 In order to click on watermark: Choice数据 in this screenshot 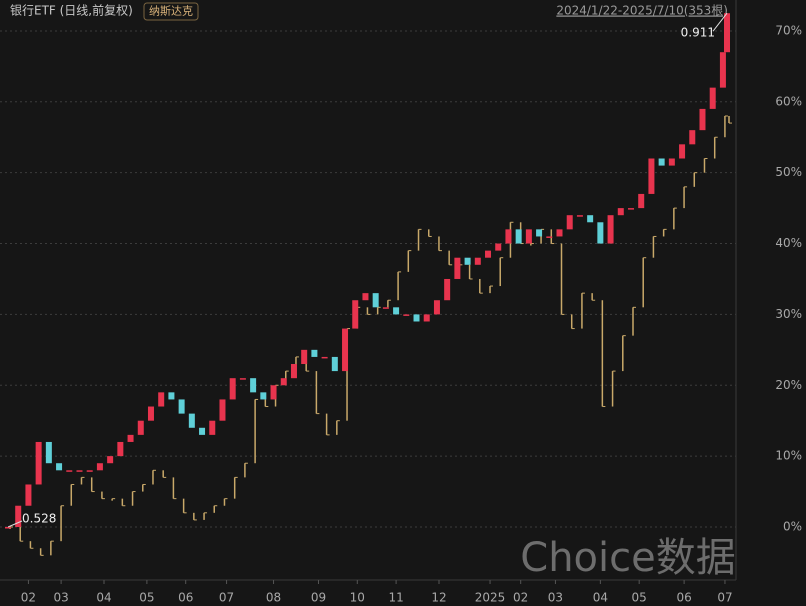, I will do `click(627, 558)`.